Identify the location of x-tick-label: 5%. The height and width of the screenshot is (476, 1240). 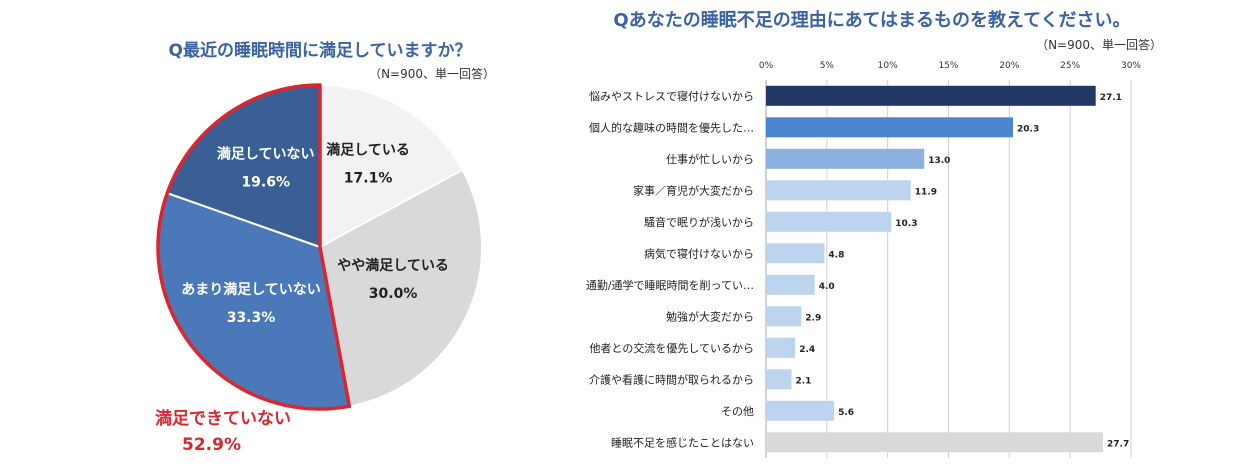
(827, 66).